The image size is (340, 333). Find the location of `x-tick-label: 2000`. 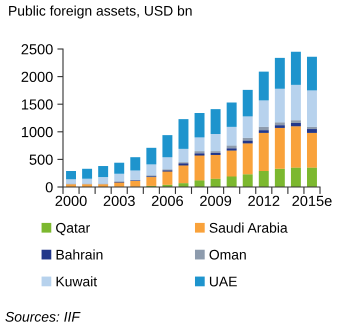

x-tick-label: 2000 is located at coordinates (71, 201).